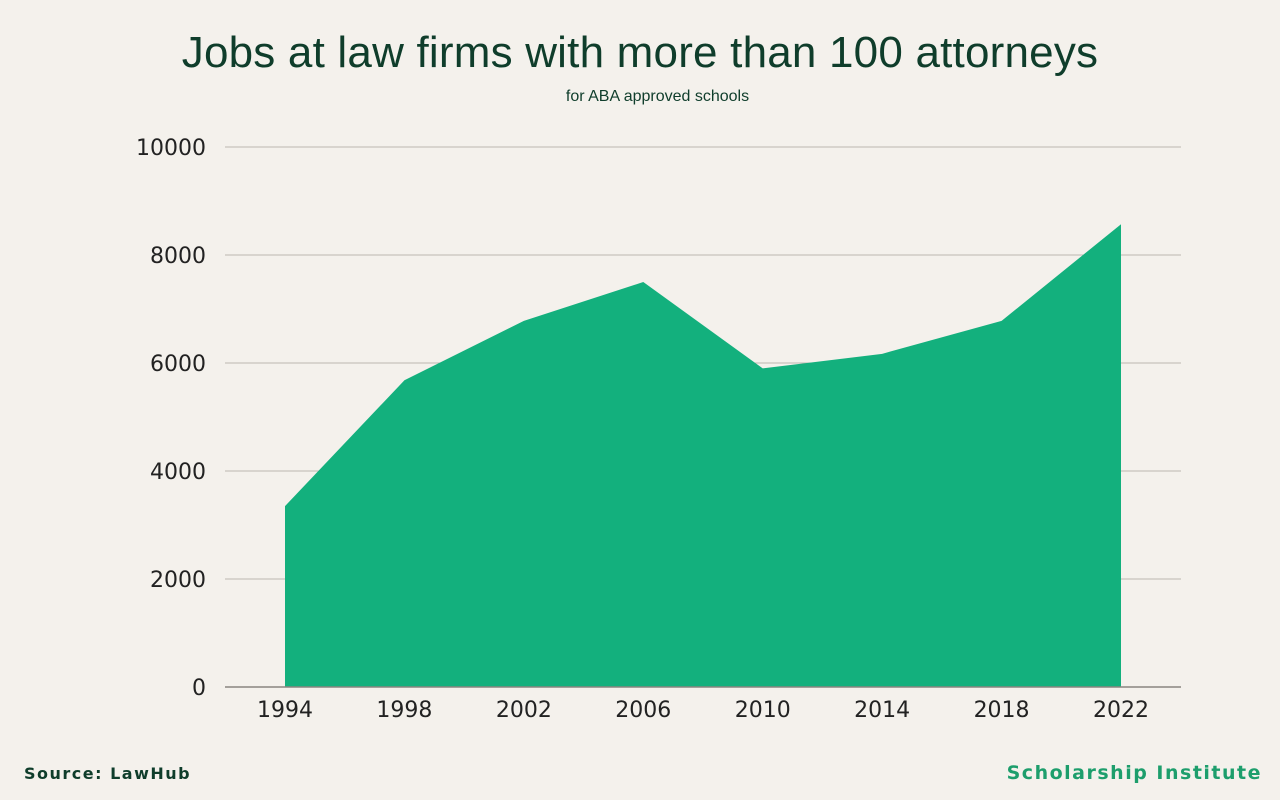 The image size is (1280, 800). What do you see at coordinates (763, 710) in the screenshot?
I see `x-tick-label: 2010` at bounding box center [763, 710].